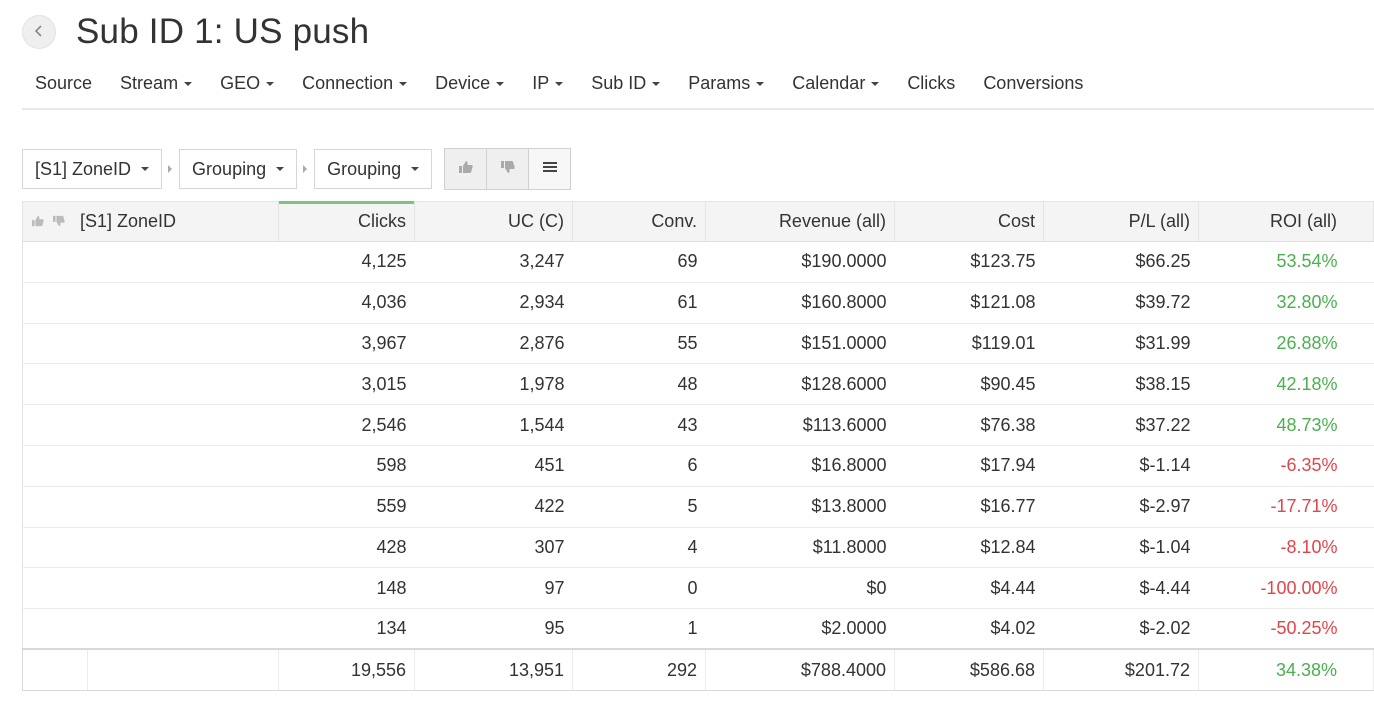 This screenshot has height=716, width=1374. Describe the element at coordinates (1286, 384) in the screenshot. I see `cell-roi: 42.18%` at that location.